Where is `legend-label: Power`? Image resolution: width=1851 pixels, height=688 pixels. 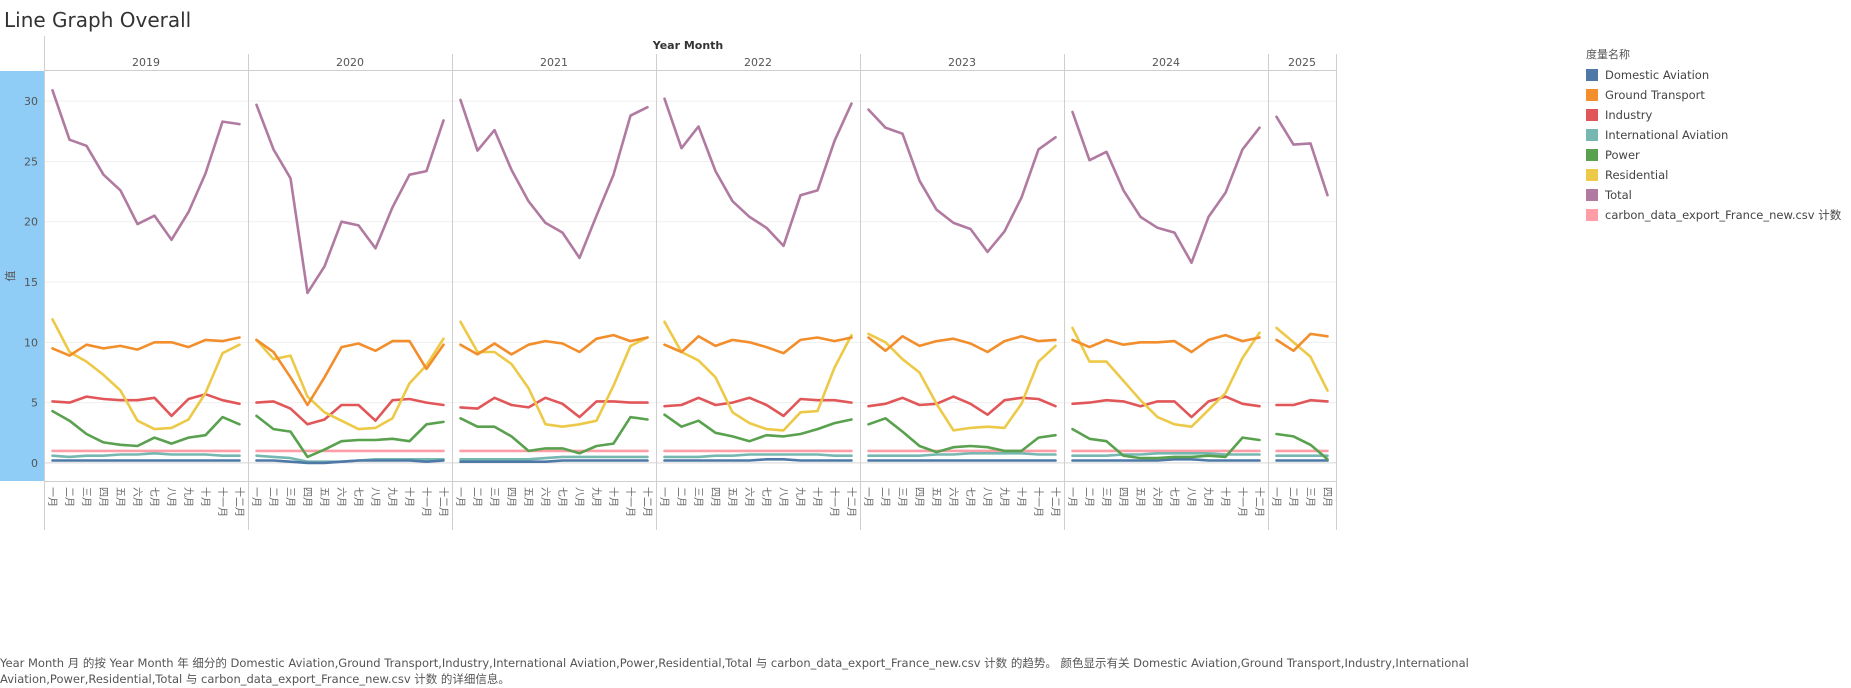 legend-label: Power is located at coordinates (1622, 155).